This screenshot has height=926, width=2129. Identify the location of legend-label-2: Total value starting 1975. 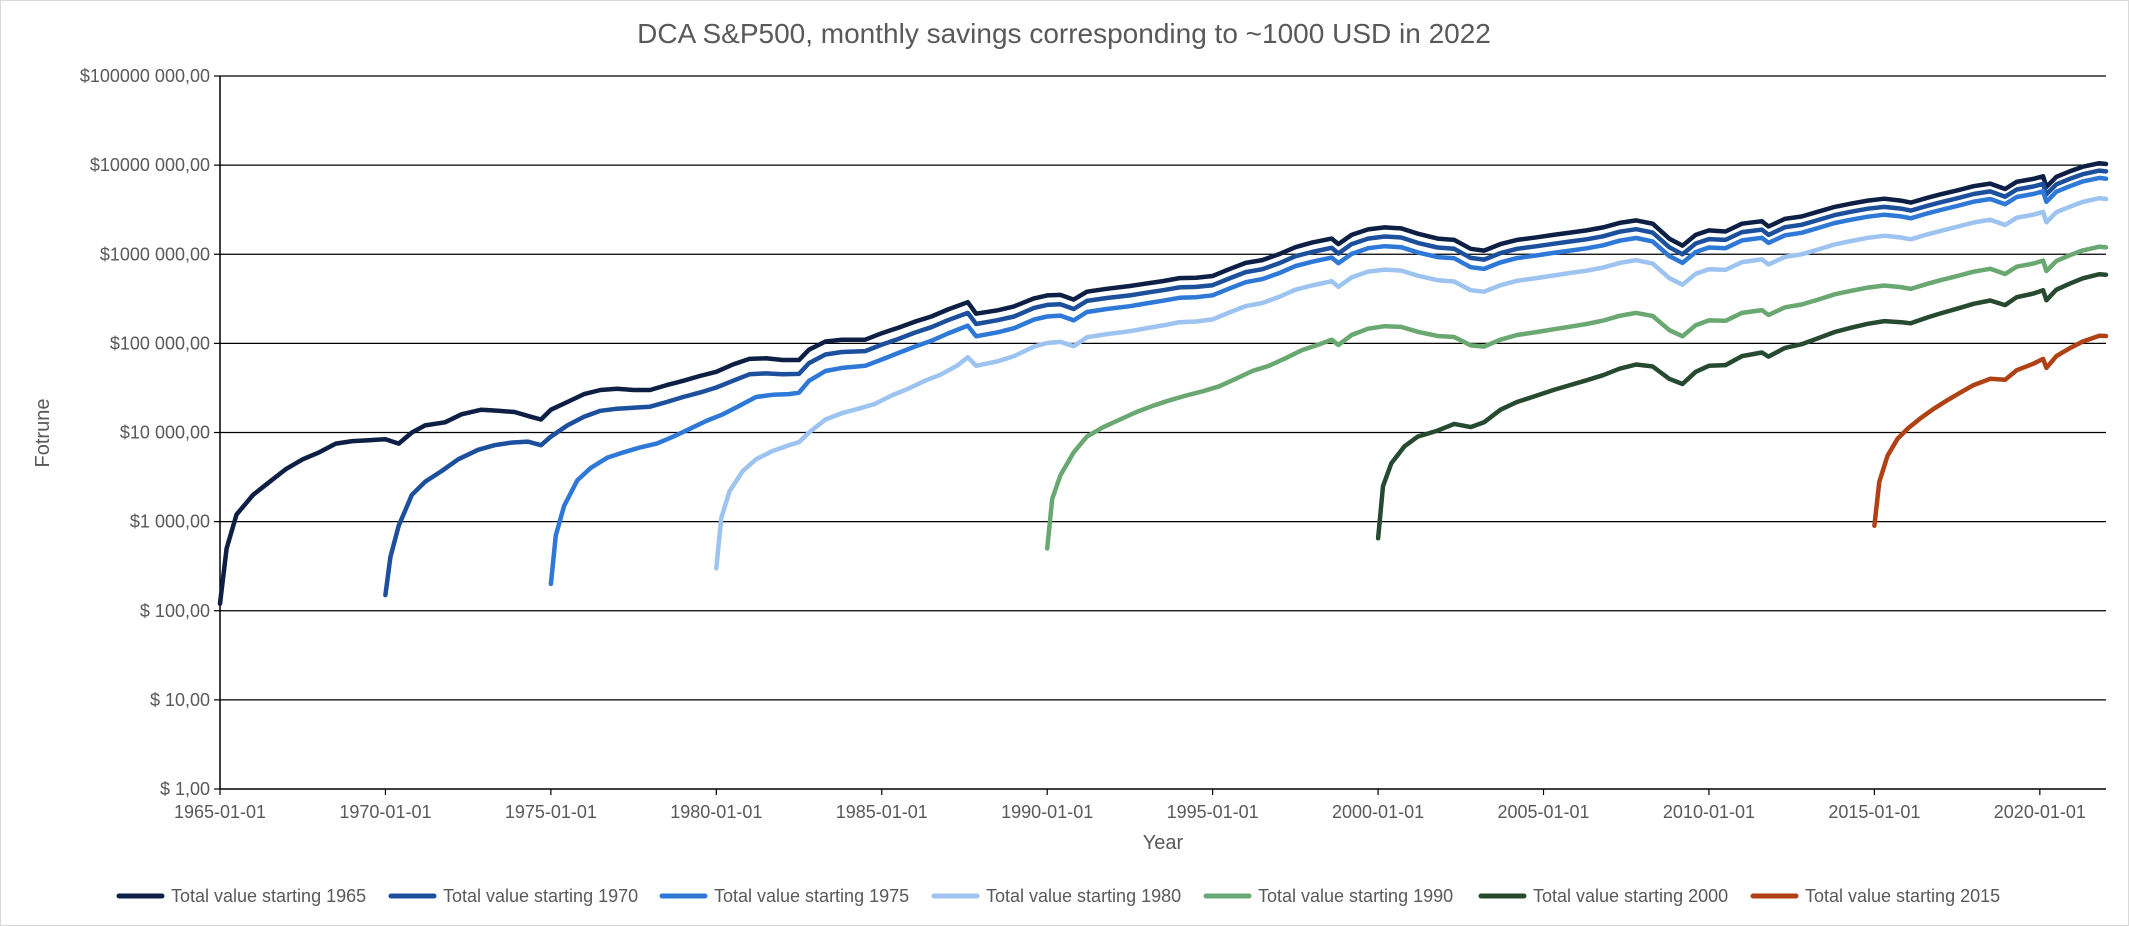
(811, 896).